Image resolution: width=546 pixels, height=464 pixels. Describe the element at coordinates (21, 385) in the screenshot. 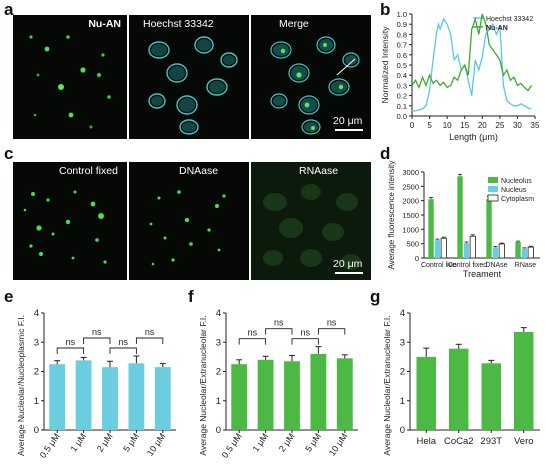

I see `e-y-axis-label: Average Nucleolar/Nucleoplasmic F.I.` at that location.